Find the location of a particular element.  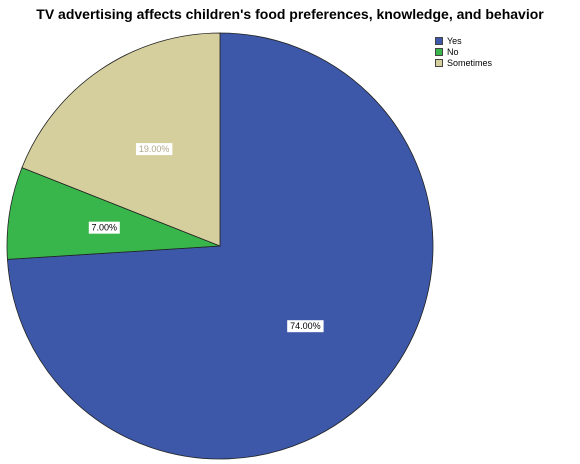

legend-item-sometimes: Sometimes is located at coordinates (463, 62).